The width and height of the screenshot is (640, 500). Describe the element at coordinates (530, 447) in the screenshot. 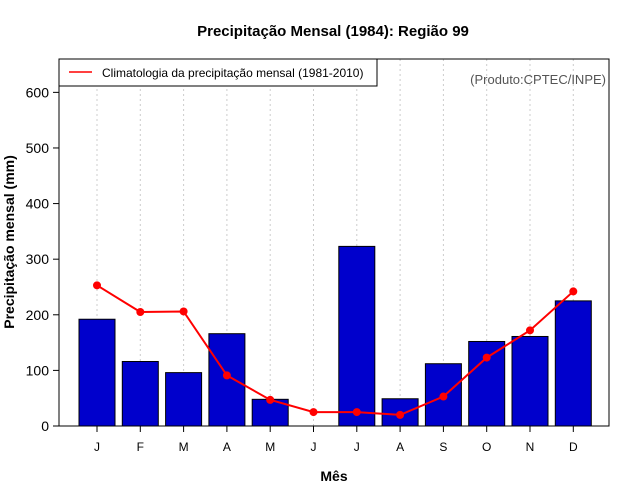

I see `x-tick-label: N` at that location.